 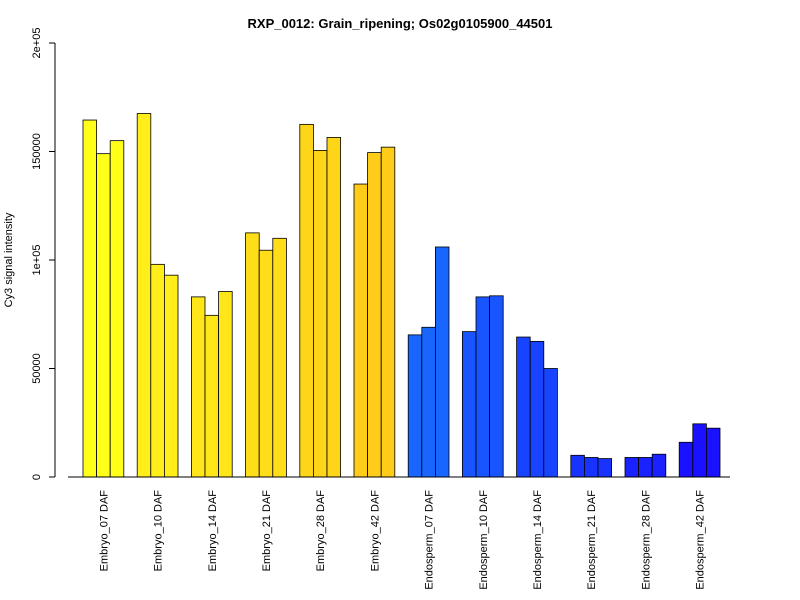 I want to click on y-tick-label: 50000, so click(x=37, y=368).